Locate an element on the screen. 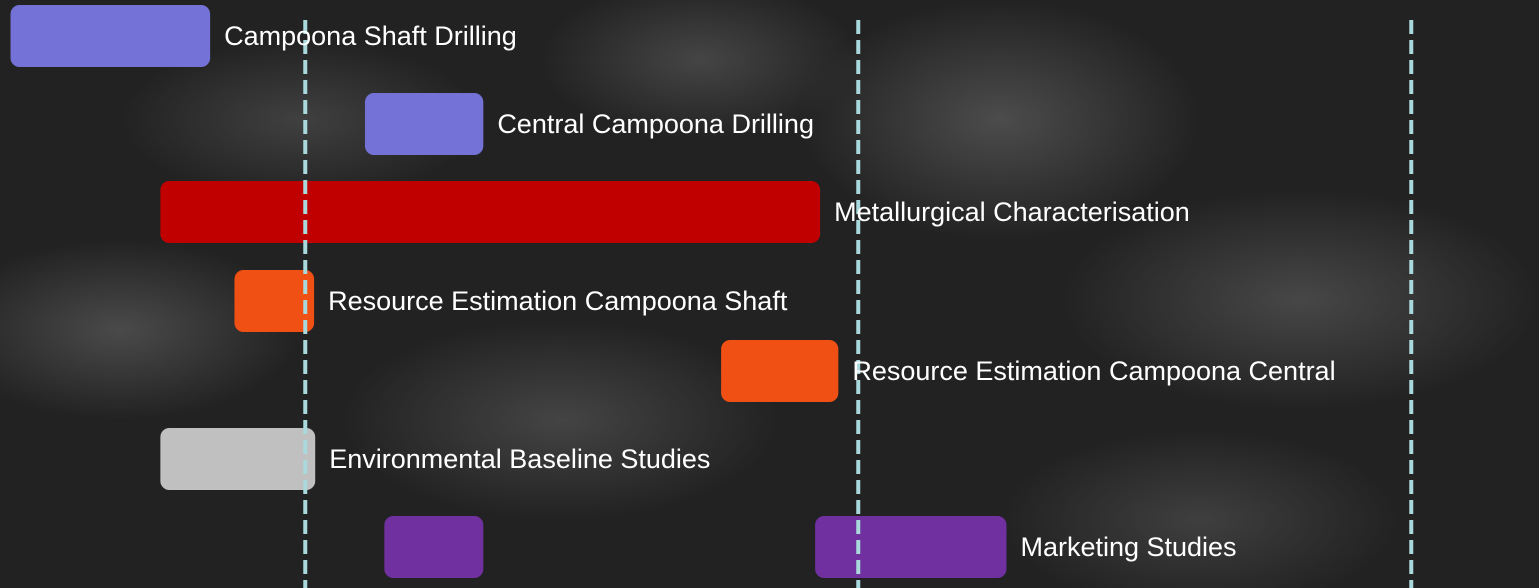  task-label: Resource Estimation Campoona Central is located at coordinates (1093, 371).